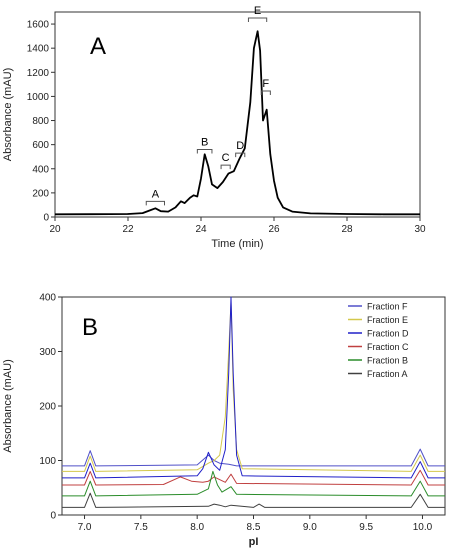 The height and width of the screenshot is (550, 454). What do you see at coordinates (40, 145) in the screenshot?
I see `y-tick-label: 600` at bounding box center [40, 145].